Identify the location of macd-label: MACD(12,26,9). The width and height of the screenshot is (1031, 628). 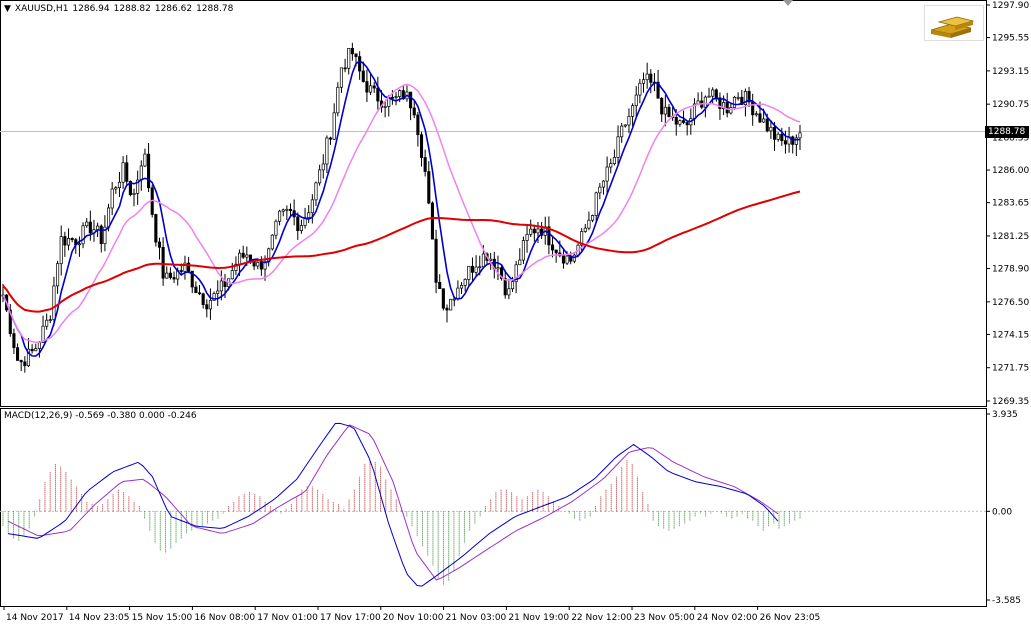
(38, 416).